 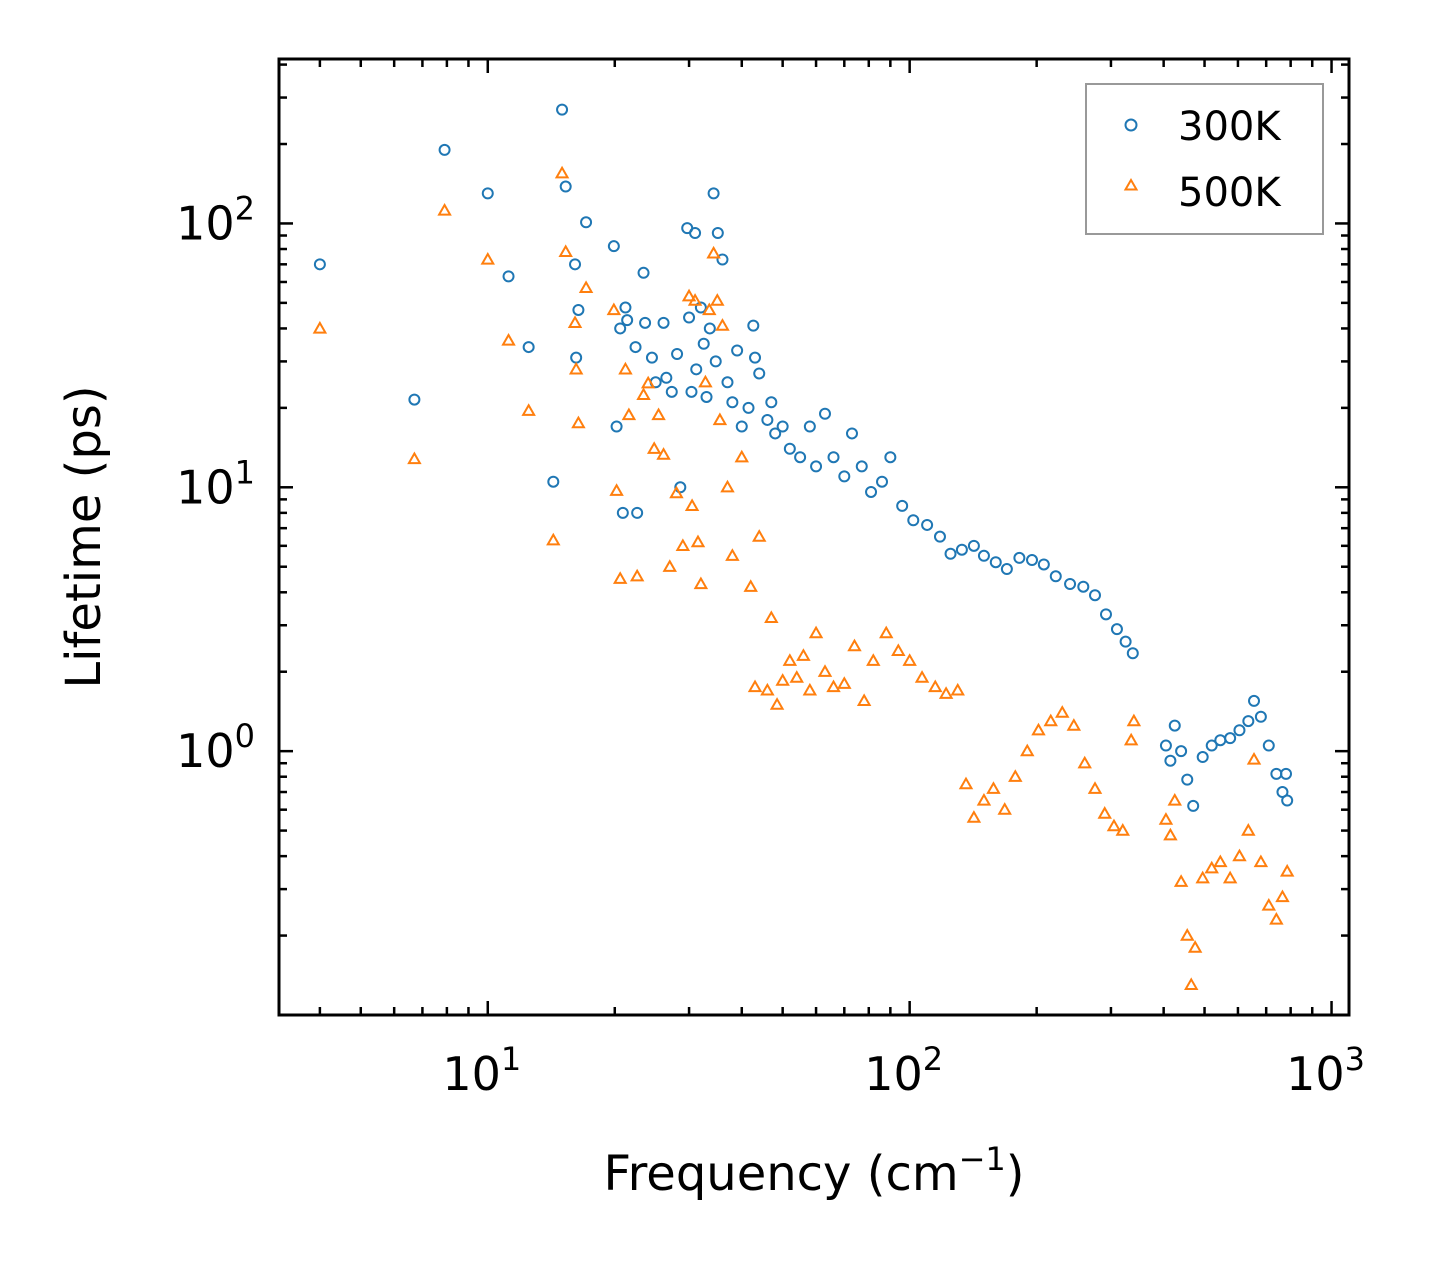 I want to click on legend-marker-500k, so click(x=1131, y=184).